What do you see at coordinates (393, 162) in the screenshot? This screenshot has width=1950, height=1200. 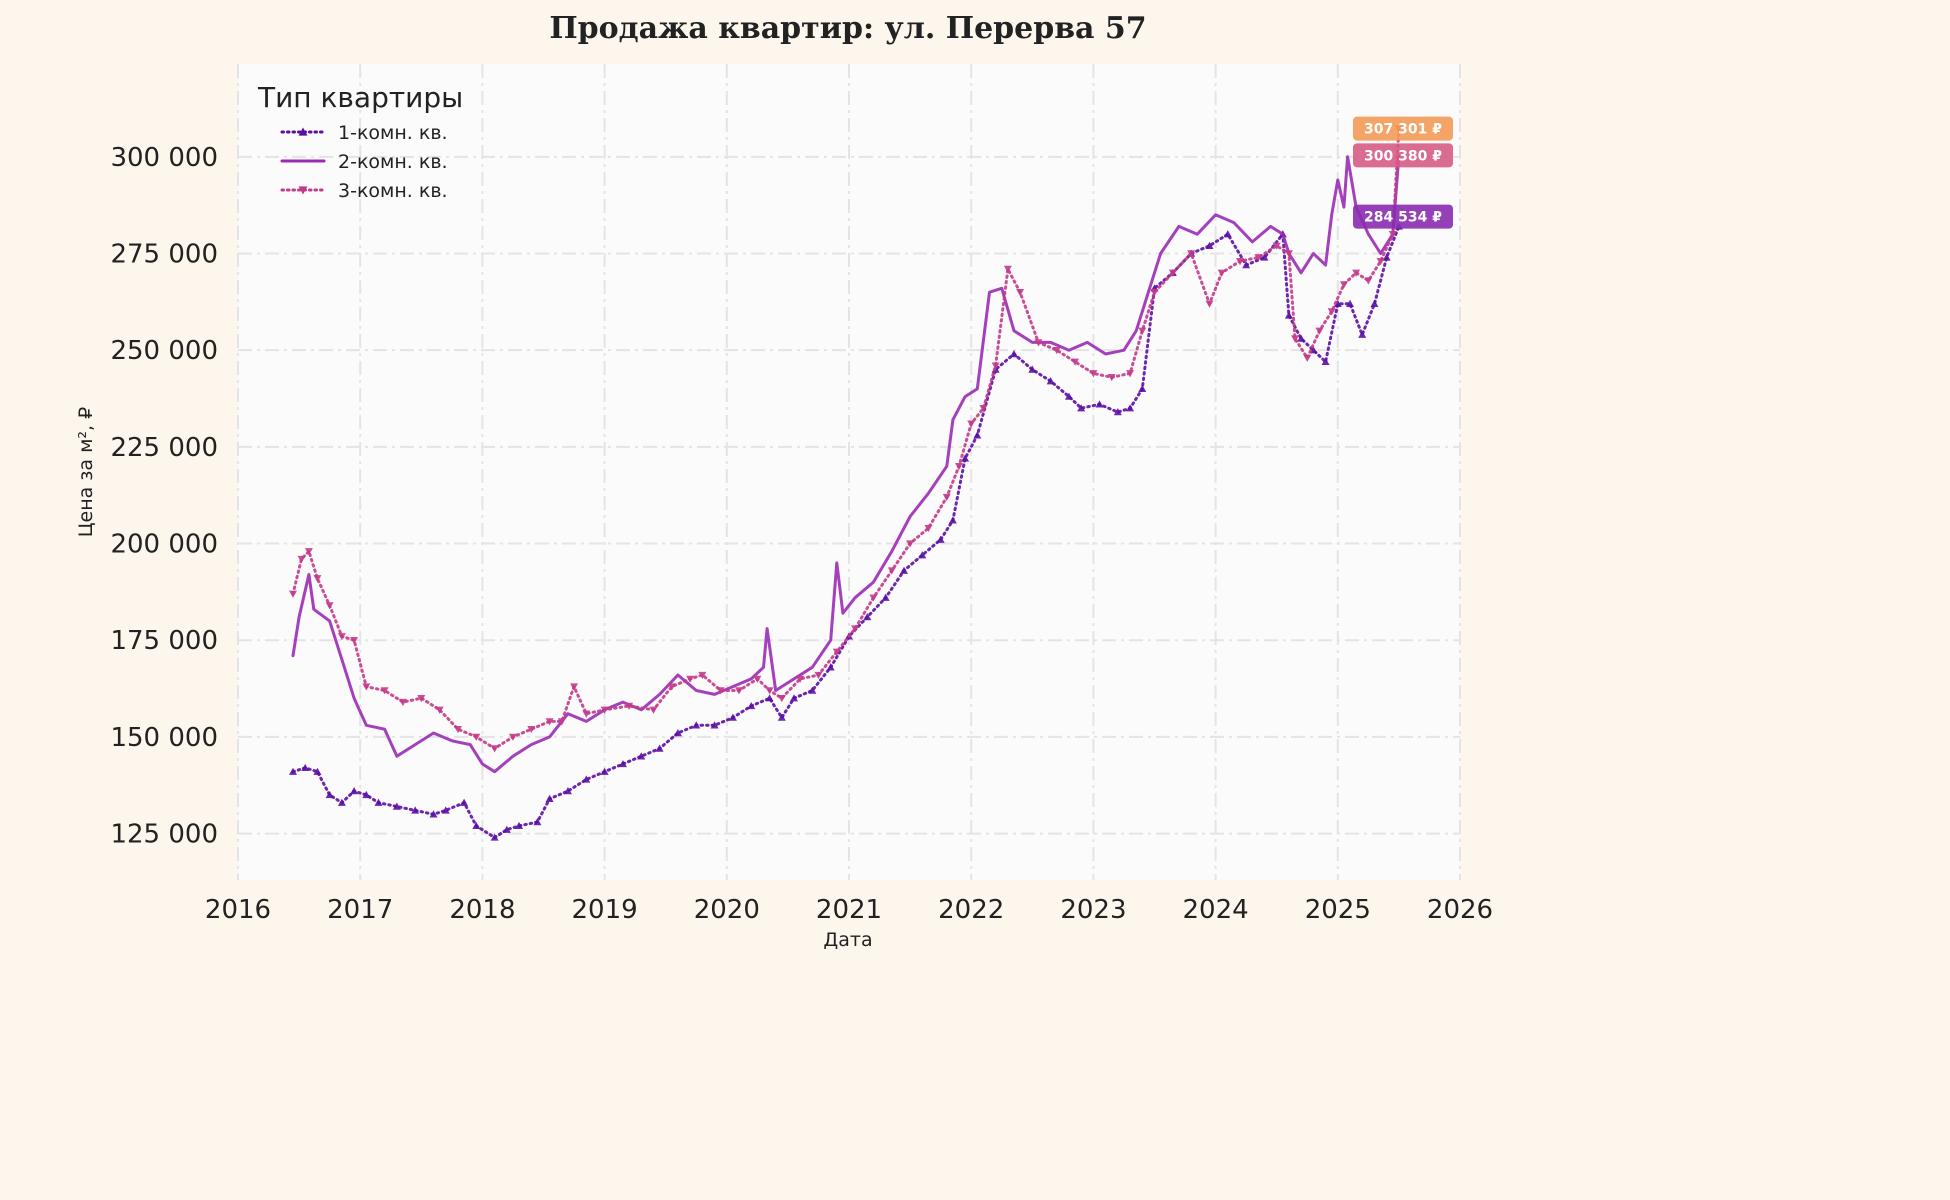 I see `legend-label: 2-комн. кв.` at bounding box center [393, 162].